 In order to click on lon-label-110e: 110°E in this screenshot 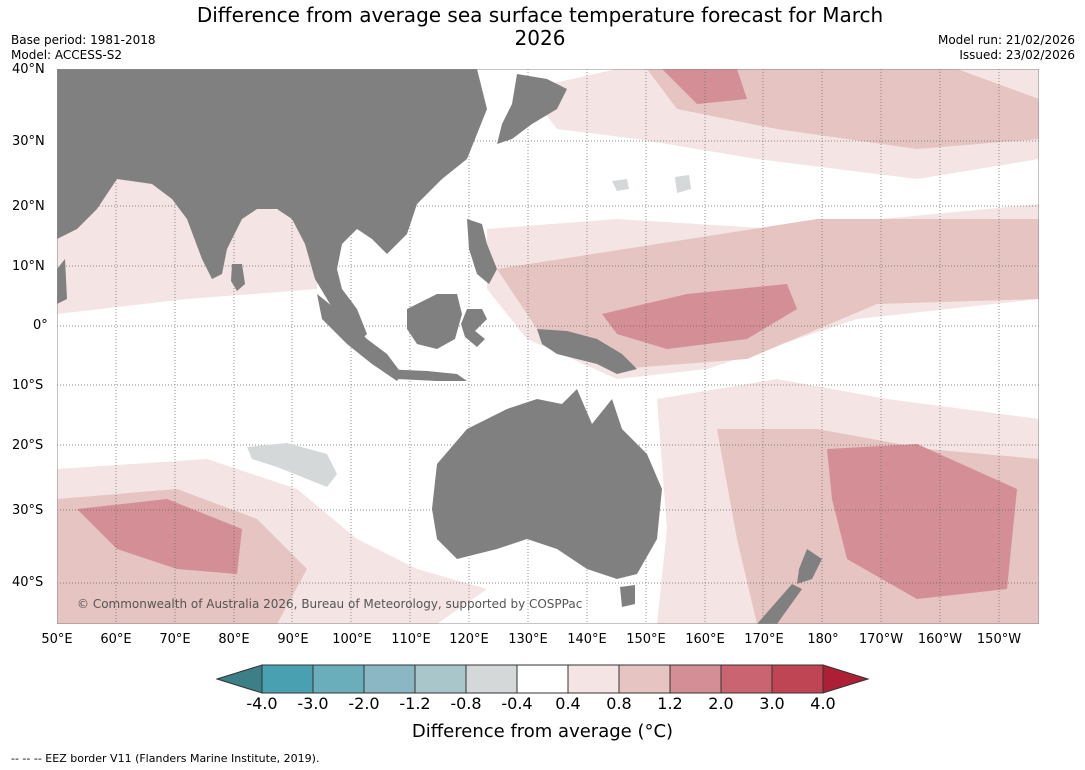, I will do `click(411, 639)`.